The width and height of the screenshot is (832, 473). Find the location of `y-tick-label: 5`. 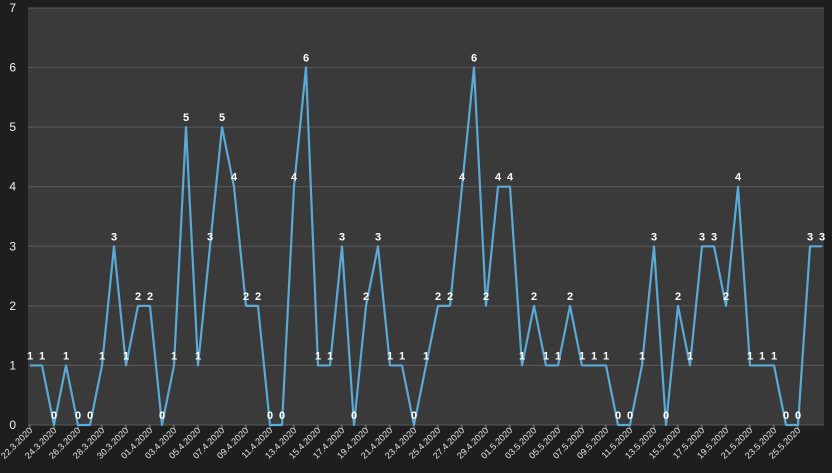

y-tick-label: 5 is located at coordinates (12, 127).